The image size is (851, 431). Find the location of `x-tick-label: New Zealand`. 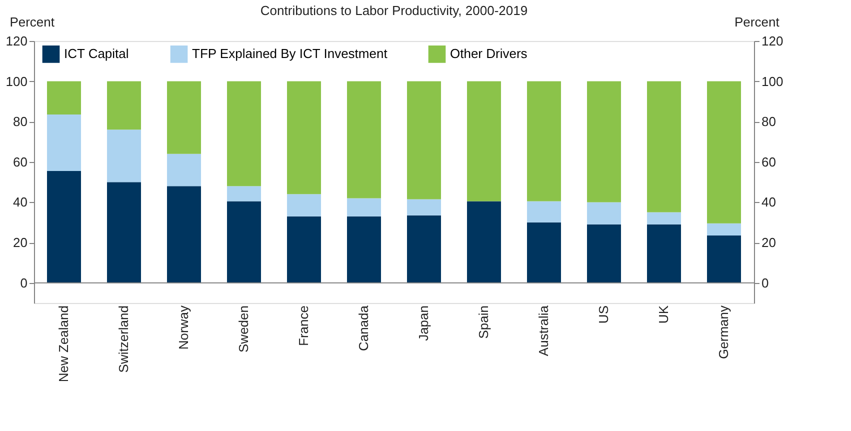

x-tick-label: New Zealand is located at coordinates (63, 344).